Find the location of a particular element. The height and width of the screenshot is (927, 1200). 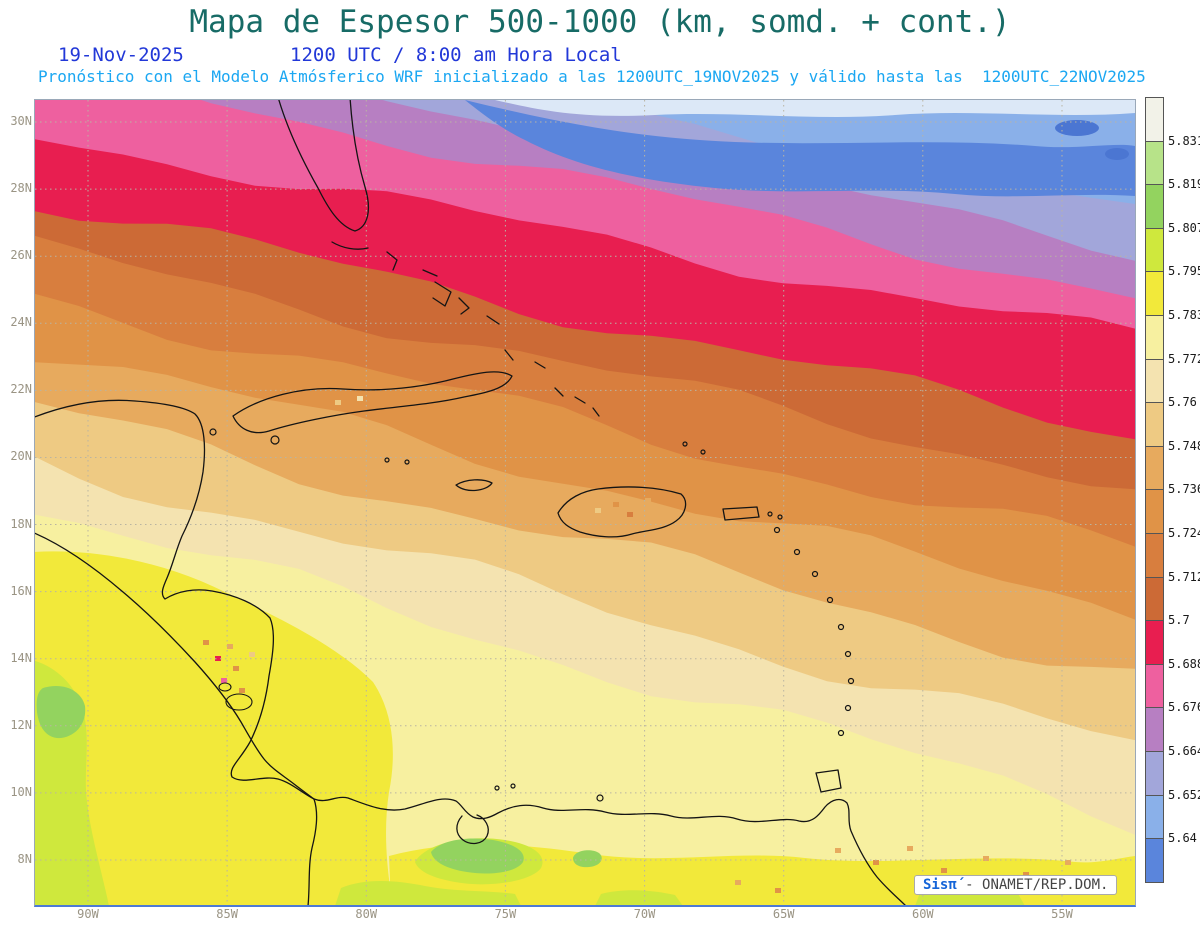

lon-label: 60W is located at coordinates (922, 914).